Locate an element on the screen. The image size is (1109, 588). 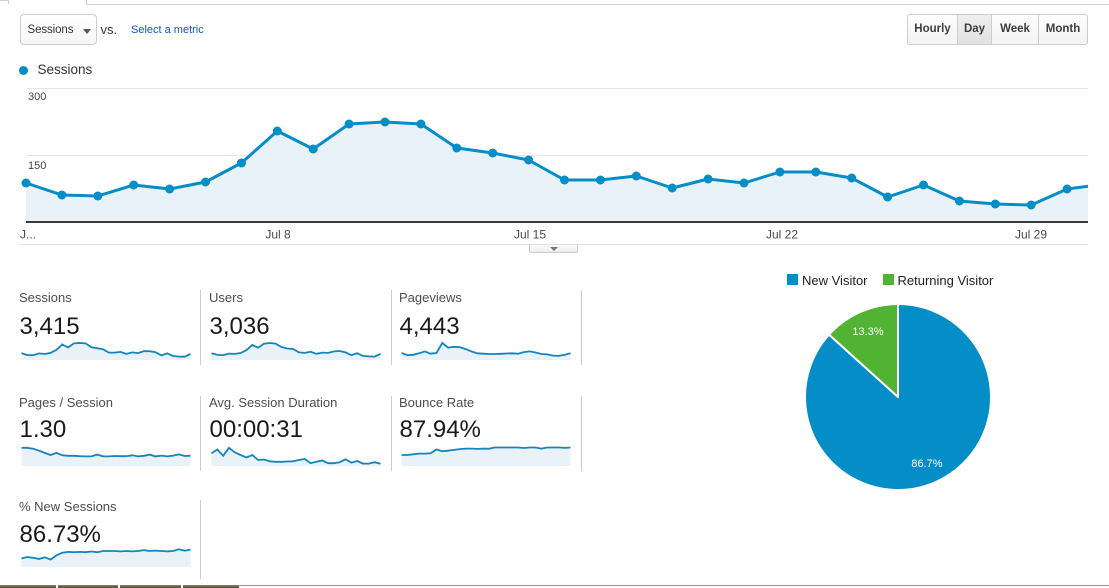
svg-text: 86.7% is located at coordinates (926, 464).